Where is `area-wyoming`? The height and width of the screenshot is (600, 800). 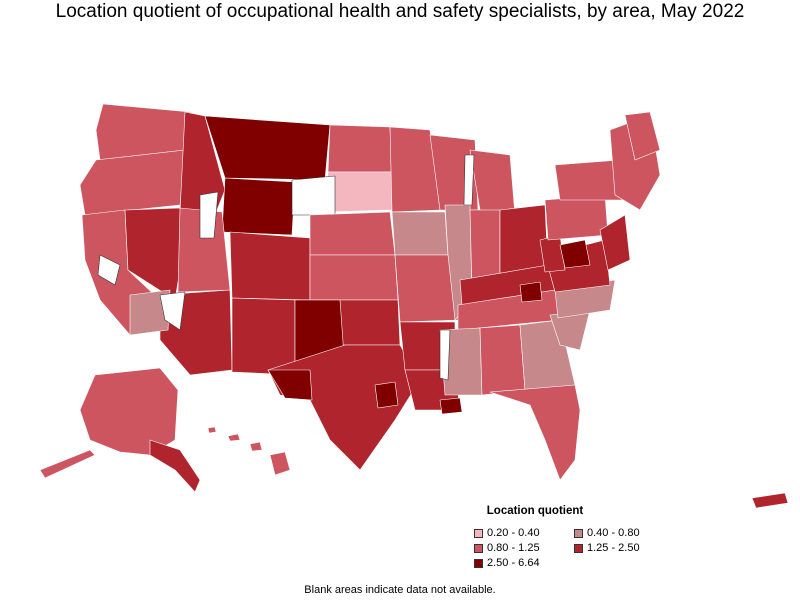
area-wyoming is located at coordinates (258, 206).